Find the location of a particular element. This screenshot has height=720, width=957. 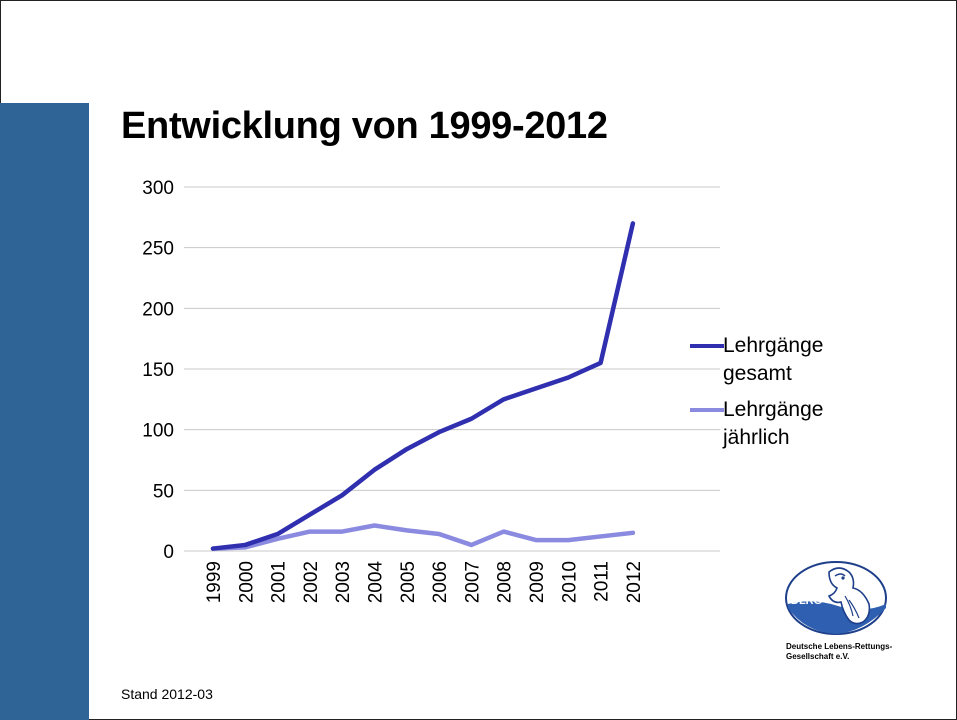

footnote: Stand 2012-03 is located at coordinates (167, 694).